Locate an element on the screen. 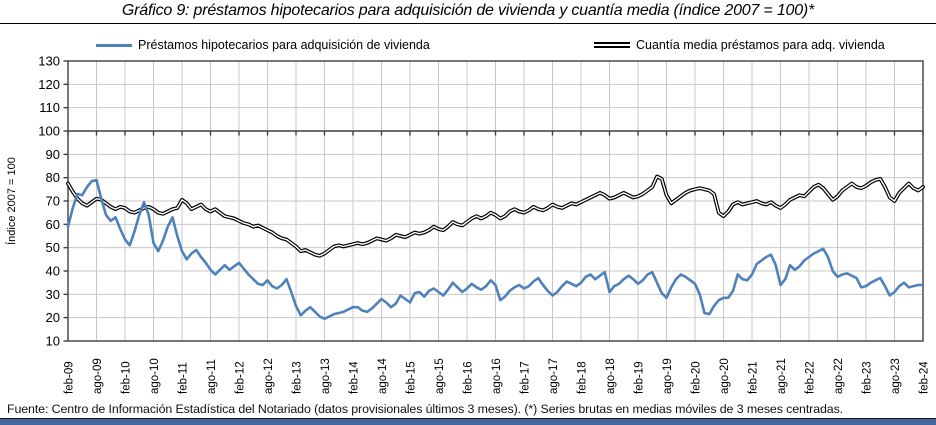 Image resolution: width=936 pixels, height=425 pixels. y-axis-title: Índice 2007 = 100 is located at coordinates (11, 201).